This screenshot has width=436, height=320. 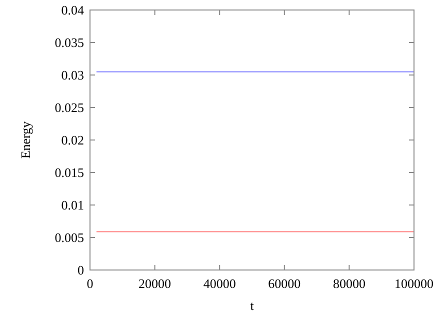 What do you see at coordinates (72, 205) in the screenshot?
I see `y-tick-label: 0.01` at bounding box center [72, 205].